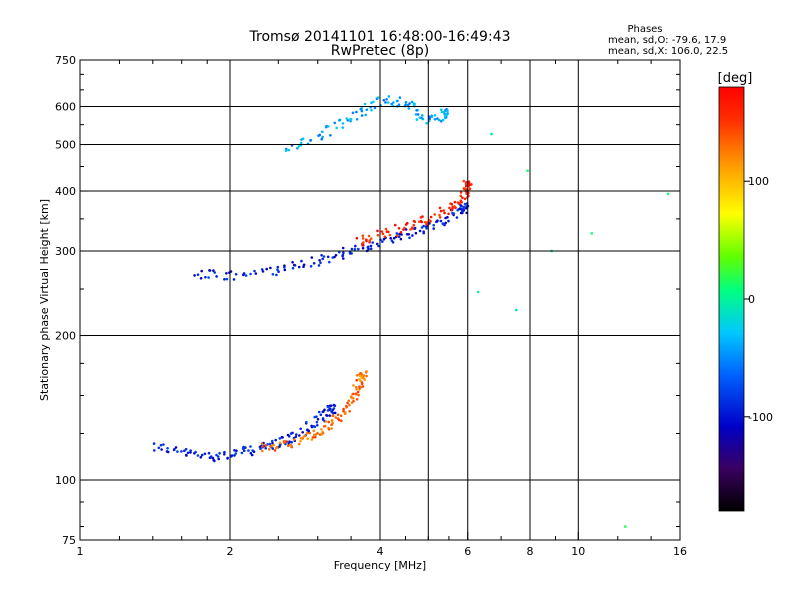 The image size is (800, 600). Describe the element at coordinates (230, 551) in the screenshot. I see `x-tick-label: 2` at that location.